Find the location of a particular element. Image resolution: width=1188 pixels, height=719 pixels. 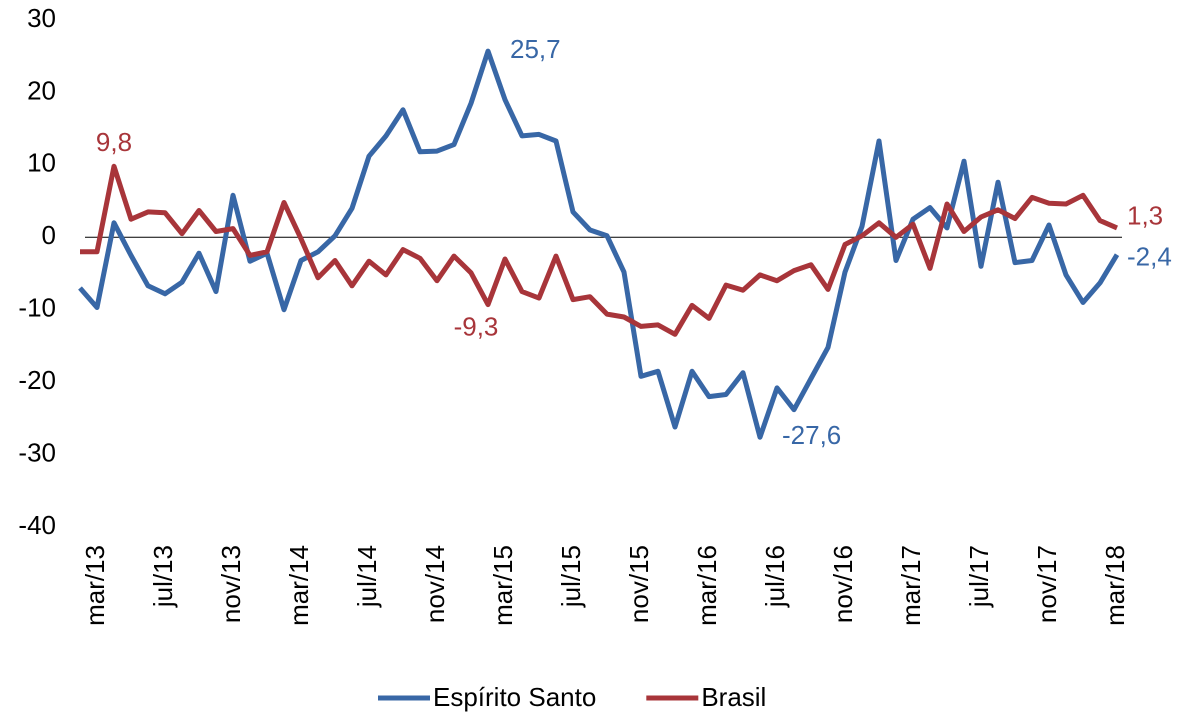

x-tick-label: mar/14 is located at coordinates (299, 585).